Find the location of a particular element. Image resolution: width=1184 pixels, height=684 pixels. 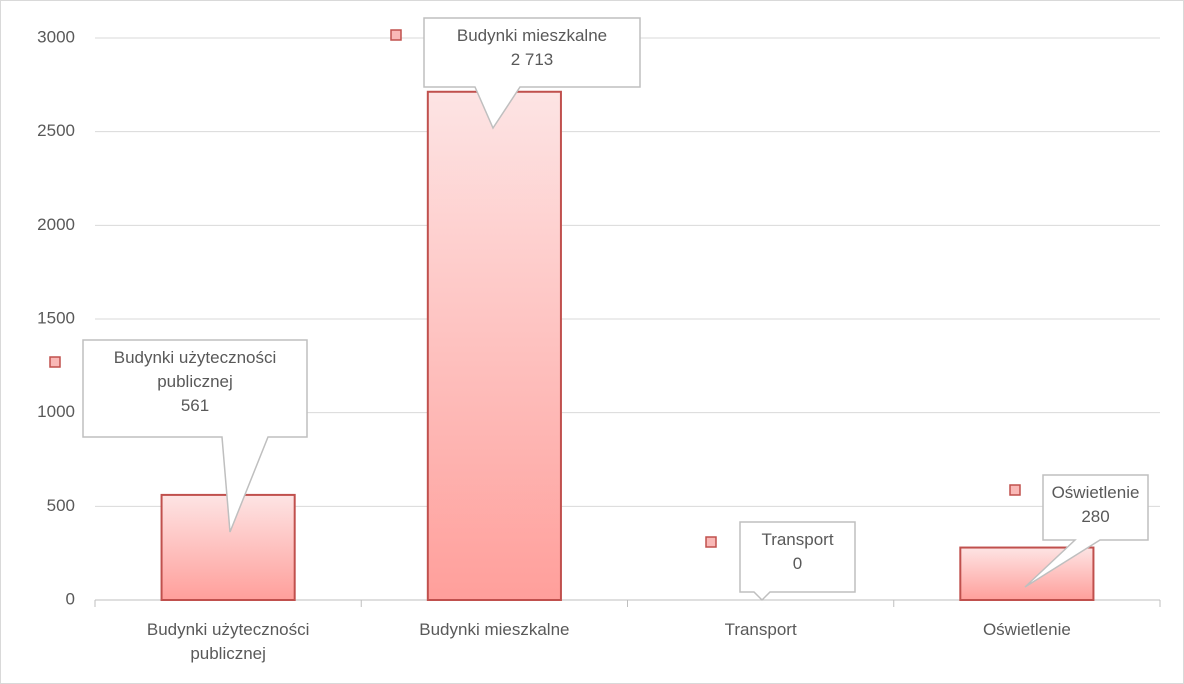

data-label: Oświetlenie 280 is located at coordinates (1095, 505).